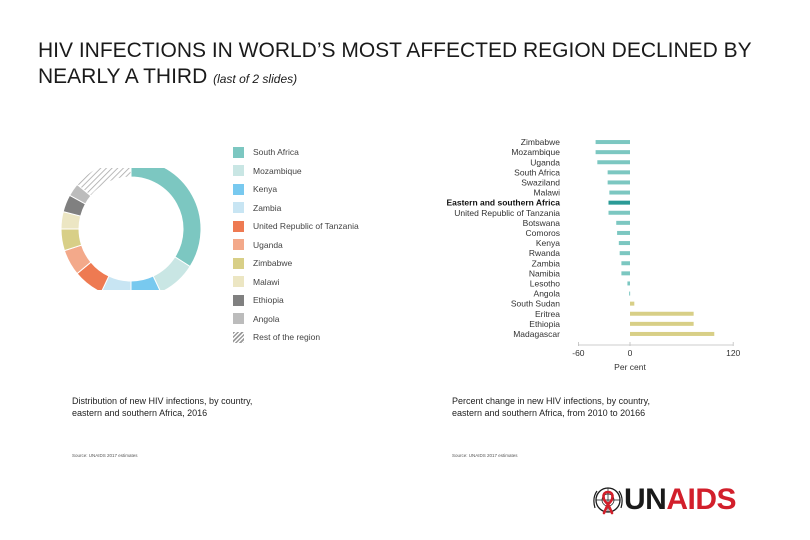  I want to click on x-tick-label: 120, so click(733, 353).